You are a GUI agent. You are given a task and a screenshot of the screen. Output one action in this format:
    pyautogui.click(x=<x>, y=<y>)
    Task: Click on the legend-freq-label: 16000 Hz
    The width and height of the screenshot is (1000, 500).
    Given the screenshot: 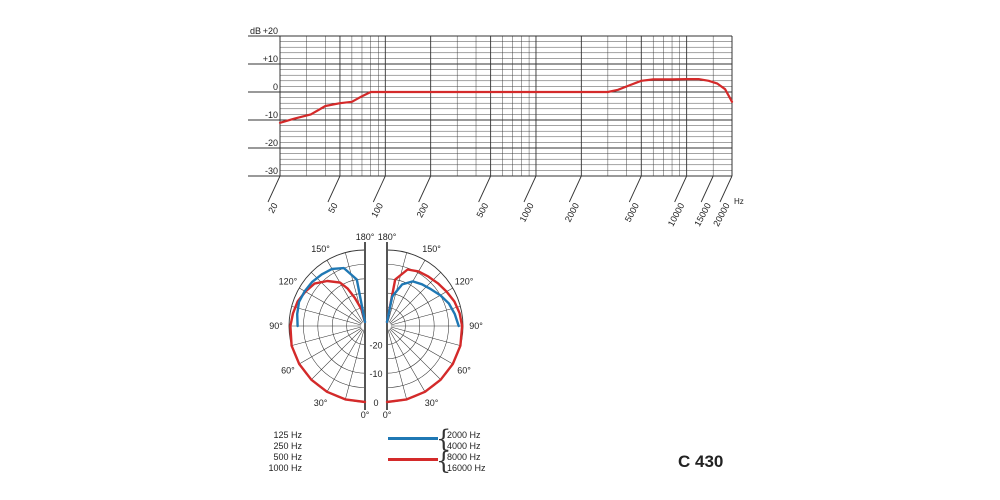 What is the action you would take?
    pyautogui.click(x=466, y=468)
    